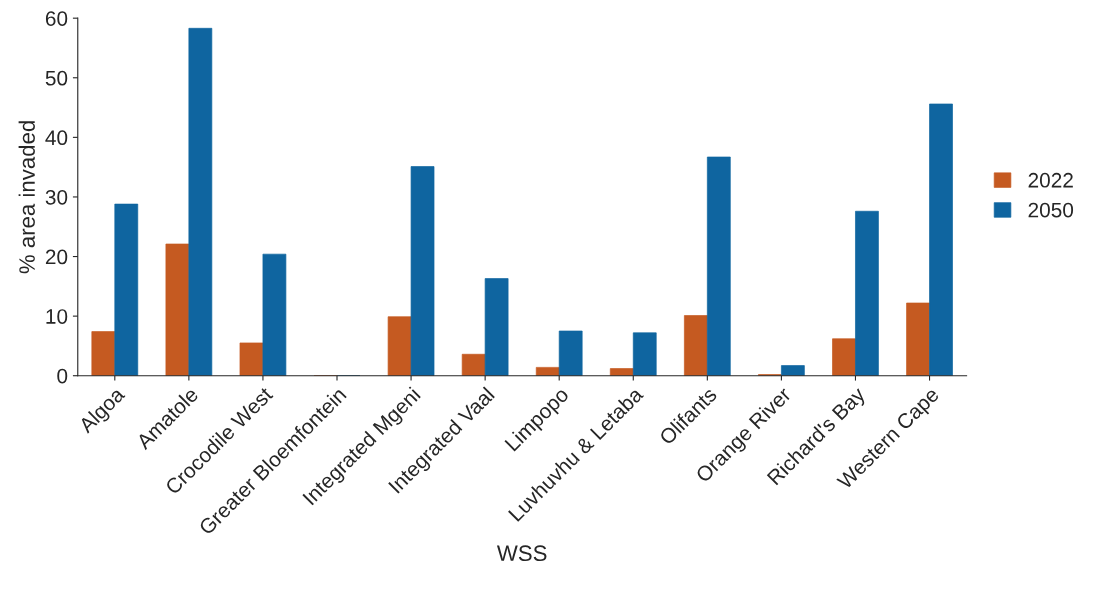 The image size is (1111, 606). What do you see at coordinates (1050, 180) in the screenshot?
I see `legend-label: 2022` at bounding box center [1050, 180].